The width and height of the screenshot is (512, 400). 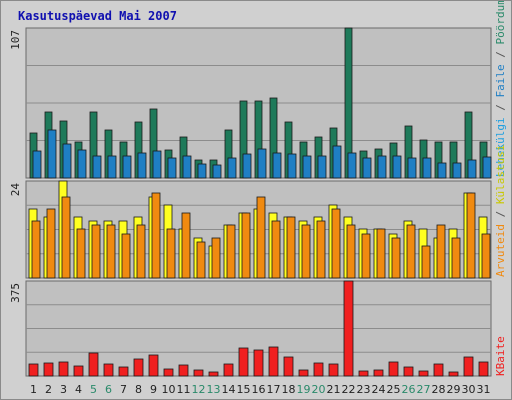 What do you see at coordinates (349, 389) in the screenshot?
I see `day-label: 22` at bounding box center [349, 389].